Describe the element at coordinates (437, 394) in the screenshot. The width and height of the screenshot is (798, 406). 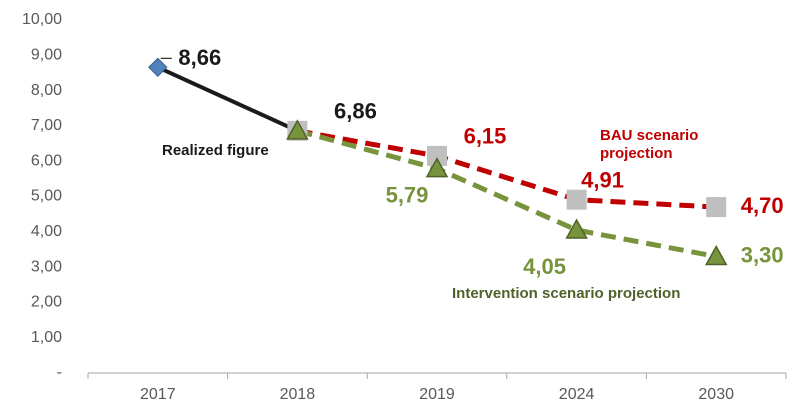
I see `x-tick-label: 2019` at that location.